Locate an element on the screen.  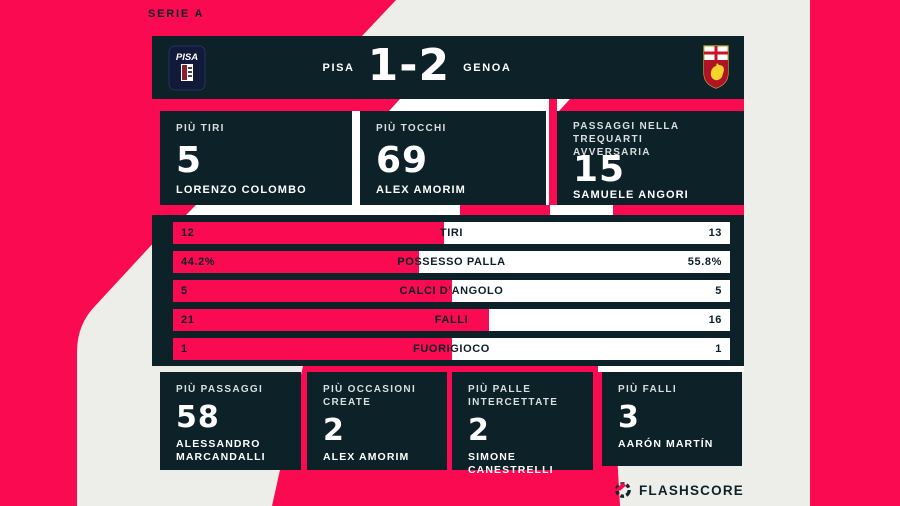
stat-row-falli: 21 FALLI 16 is located at coordinates (451, 320).